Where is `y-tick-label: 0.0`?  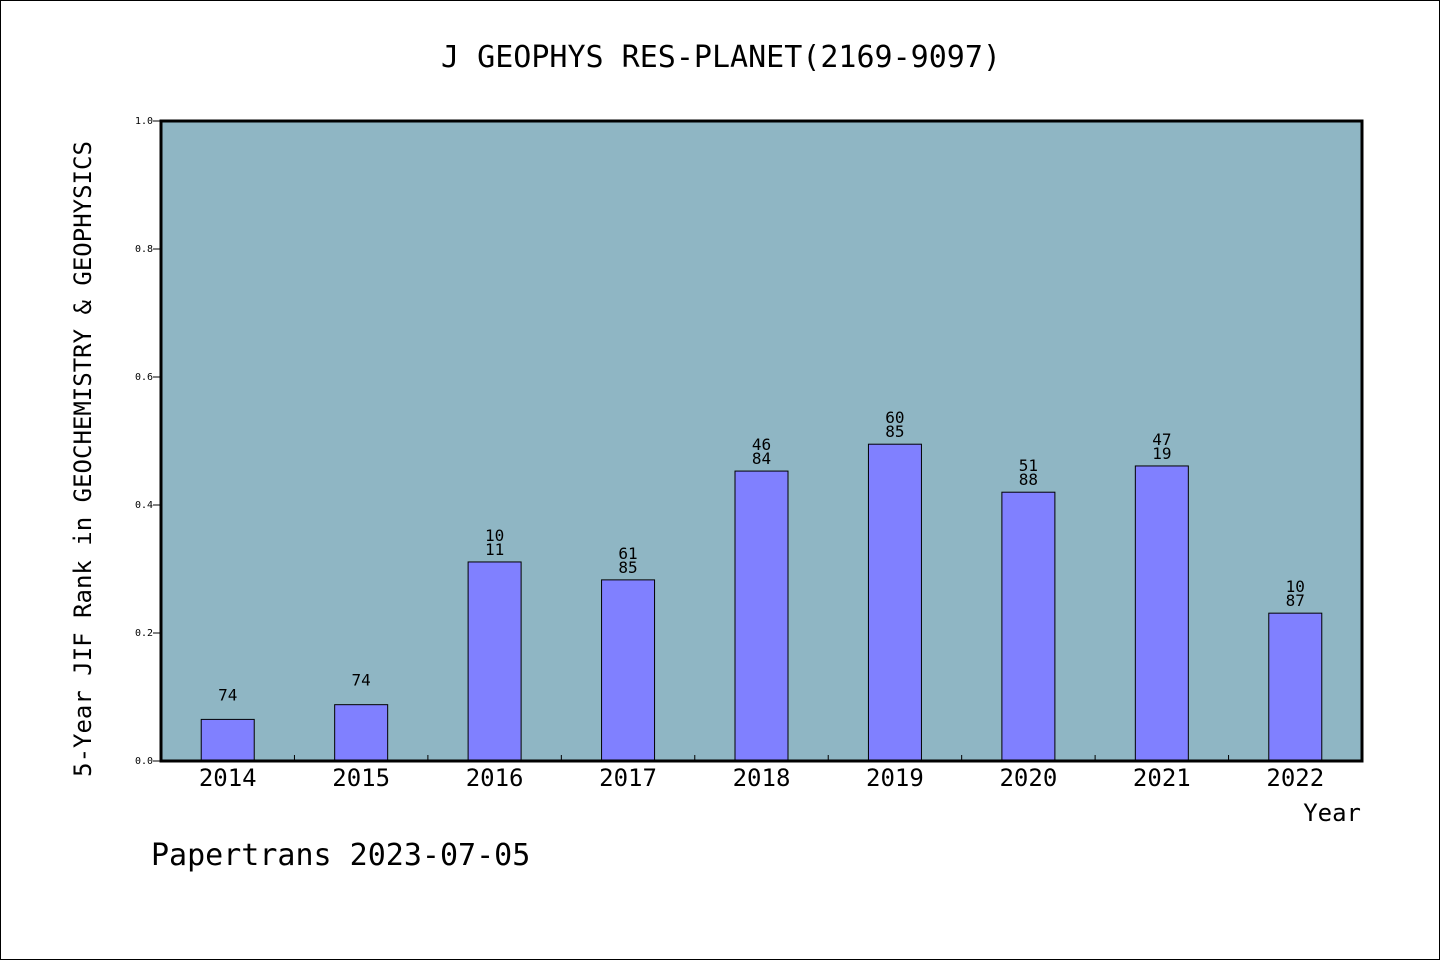 y-tick-label: 0.0 is located at coordinates (144, 761).